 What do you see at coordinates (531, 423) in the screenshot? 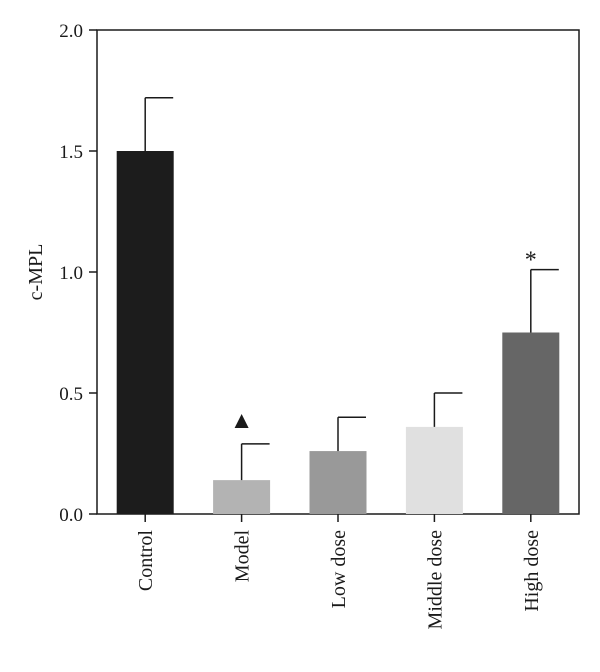
I see `bar-high-dose` at bounding box center [531, 423].